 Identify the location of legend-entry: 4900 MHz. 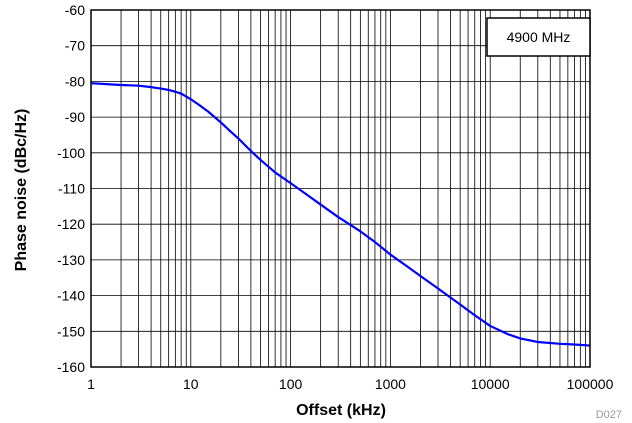
(539, 37).